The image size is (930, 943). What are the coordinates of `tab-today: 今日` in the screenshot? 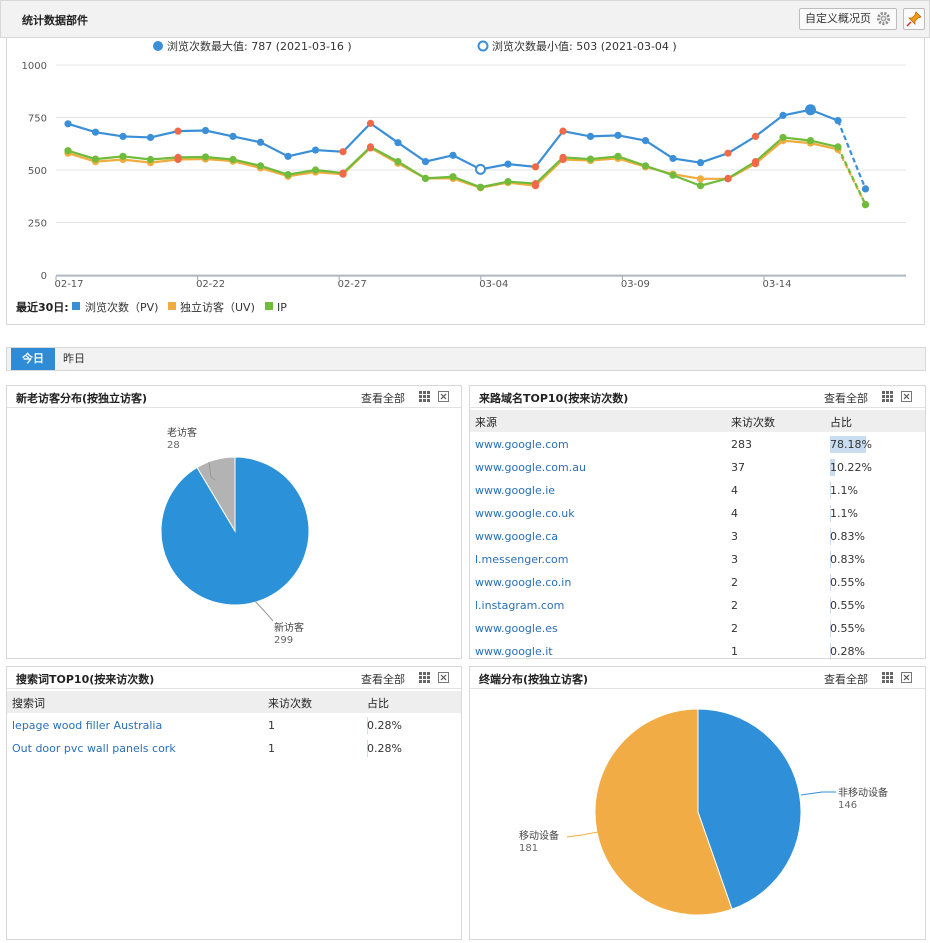 It's located at (33, 359).